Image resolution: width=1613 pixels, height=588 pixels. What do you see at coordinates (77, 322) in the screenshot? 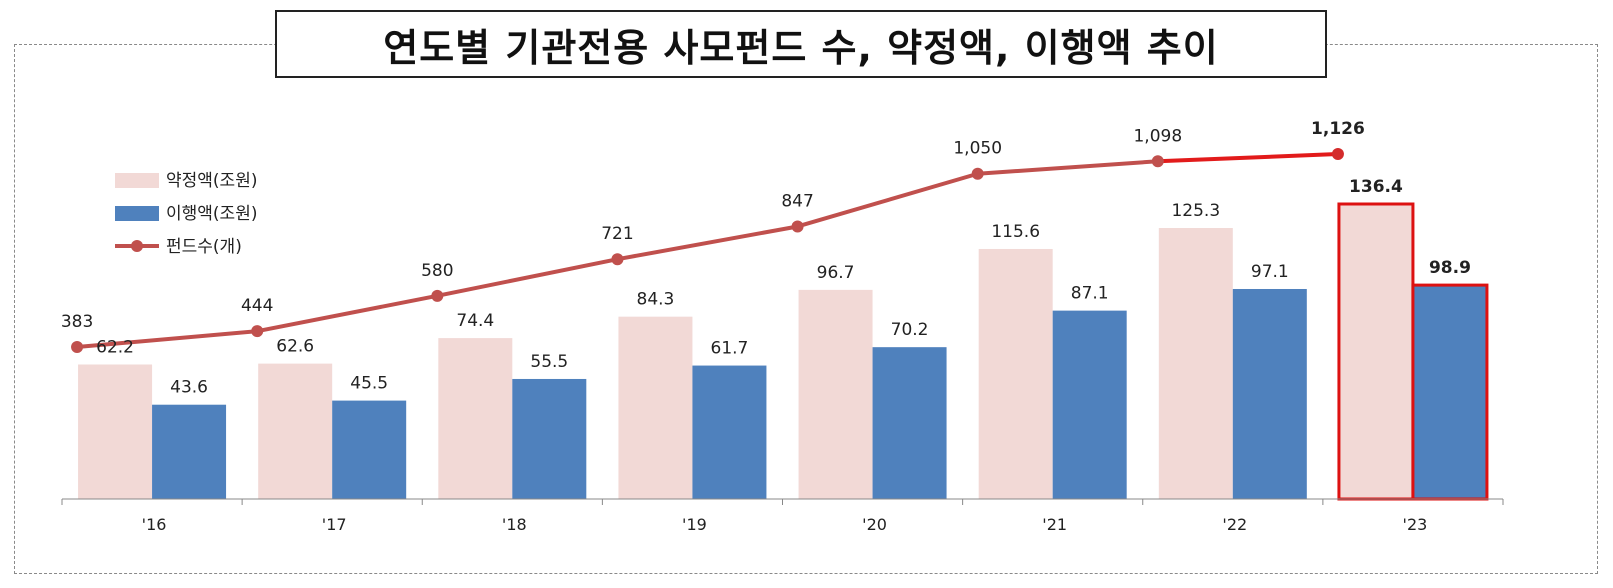
I see `label-funds-0: 383` at bounding box center [77, 322].